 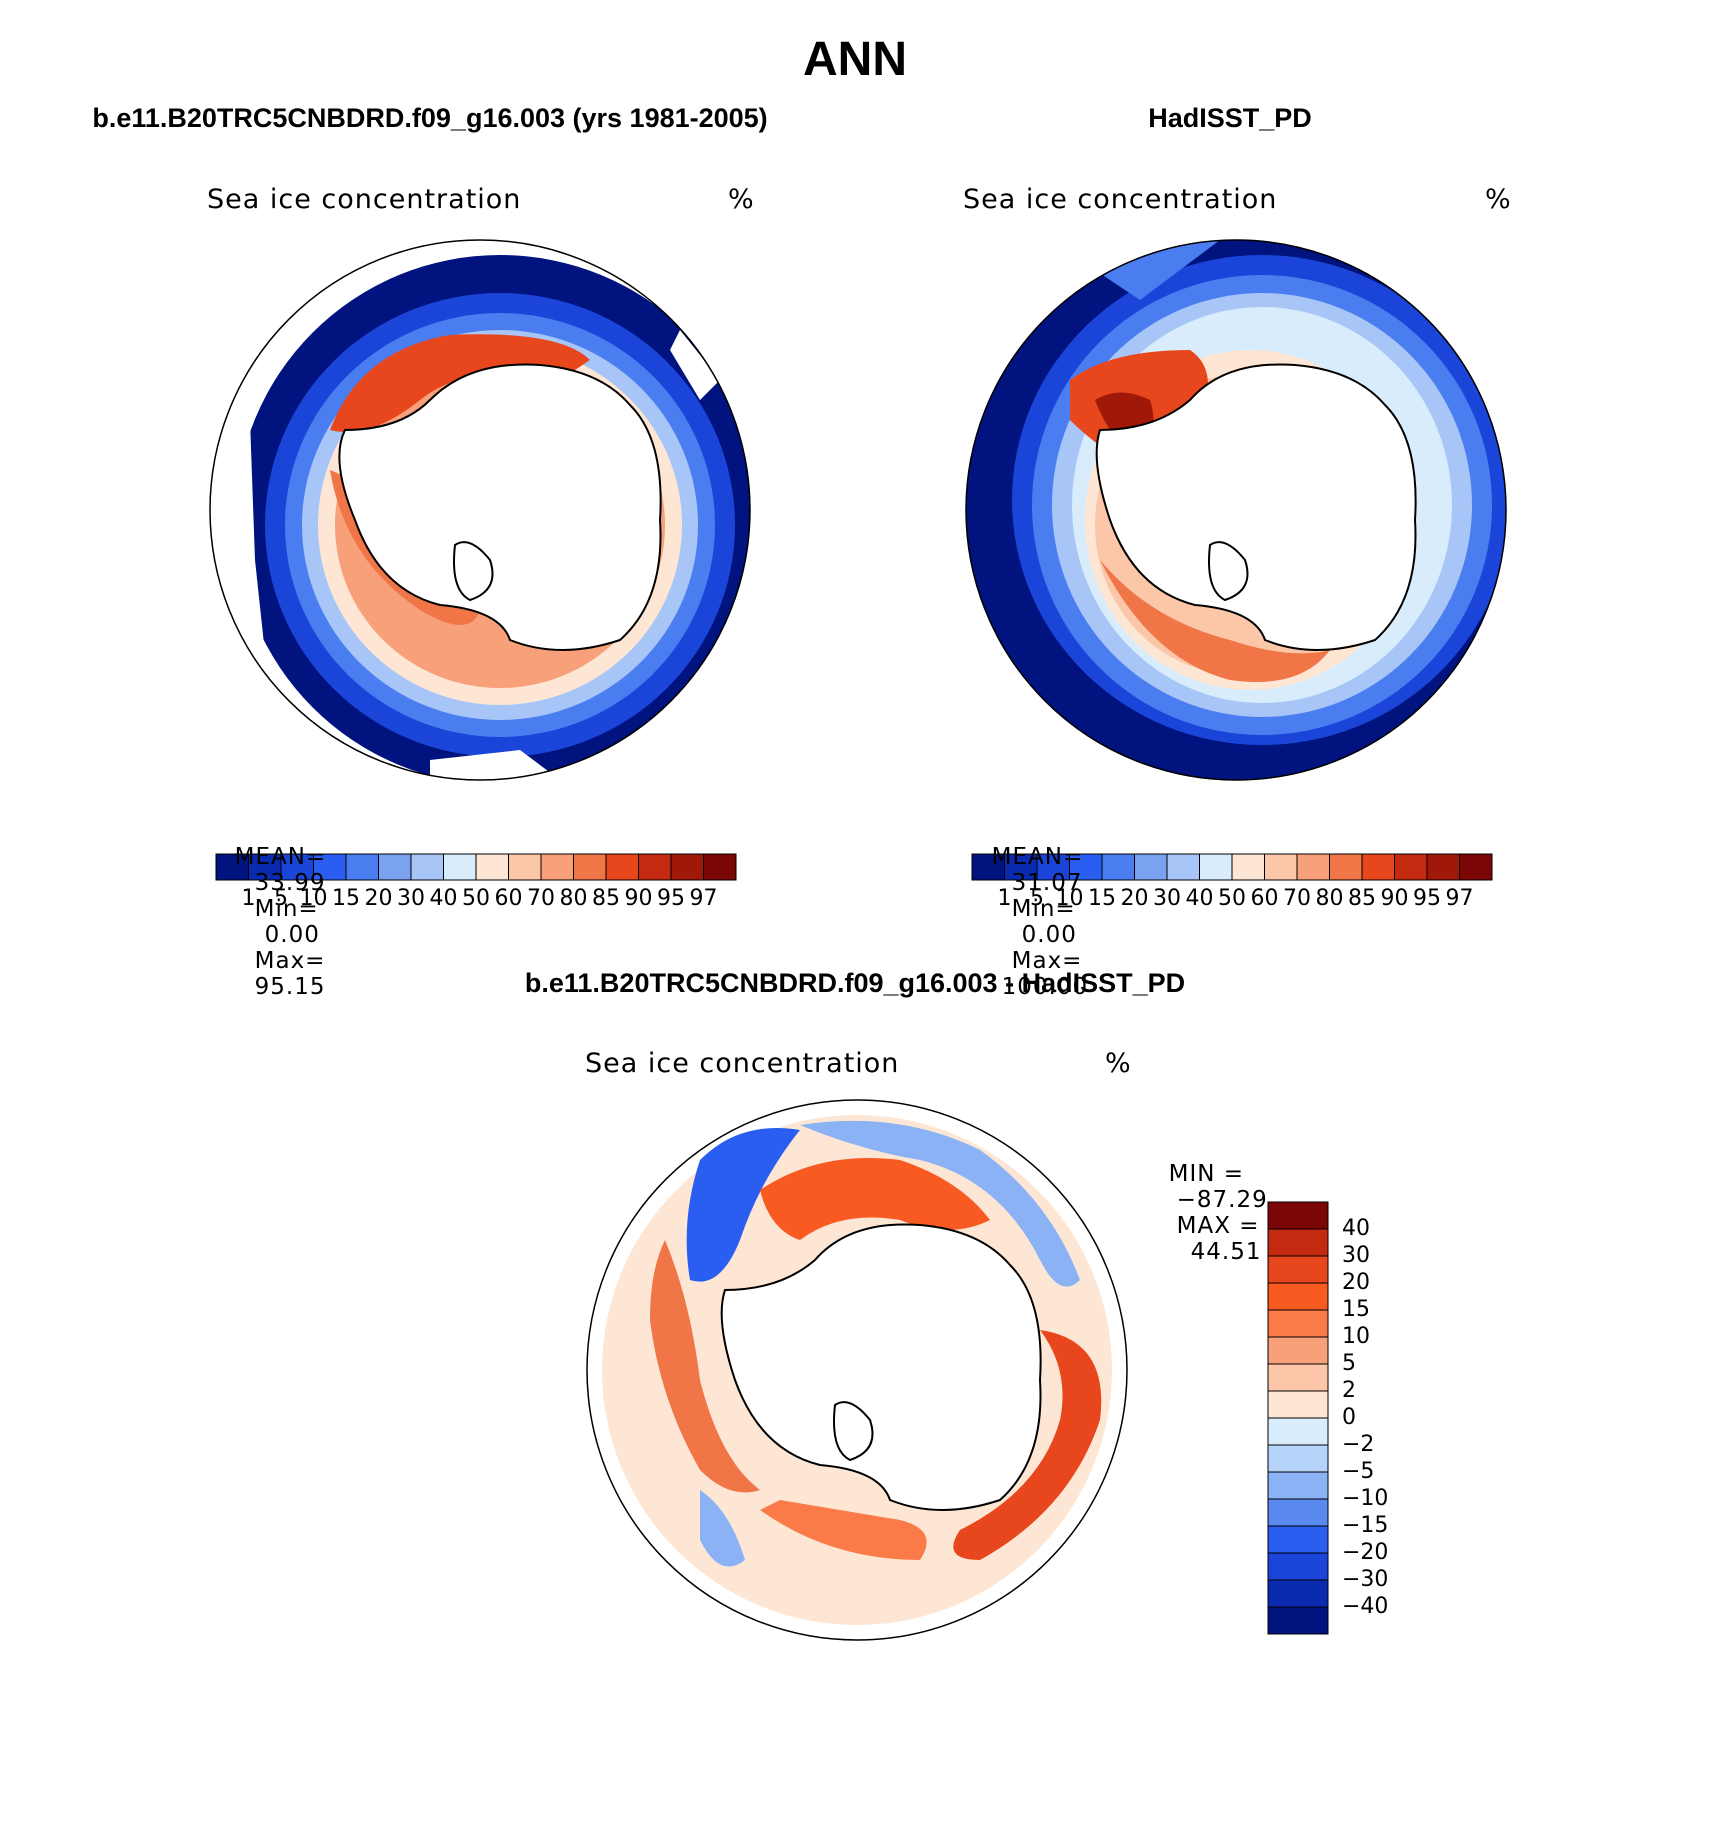 I want to click on variable-label-obs: Sea ice concentration, so click(x=1120, y=199).